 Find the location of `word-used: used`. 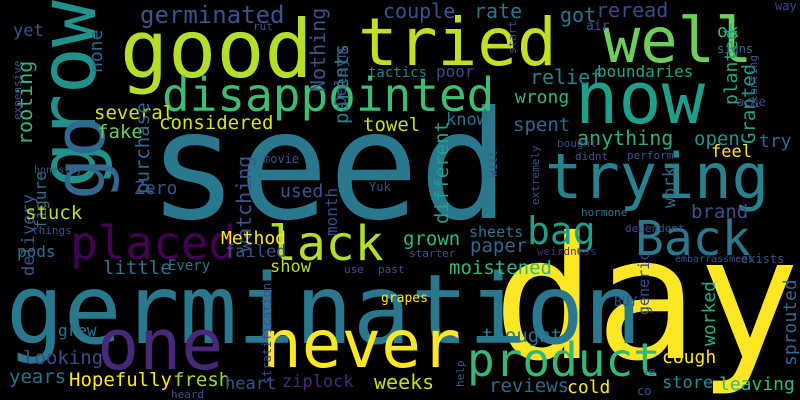

word-used: used is located at coordinates (302, 191).